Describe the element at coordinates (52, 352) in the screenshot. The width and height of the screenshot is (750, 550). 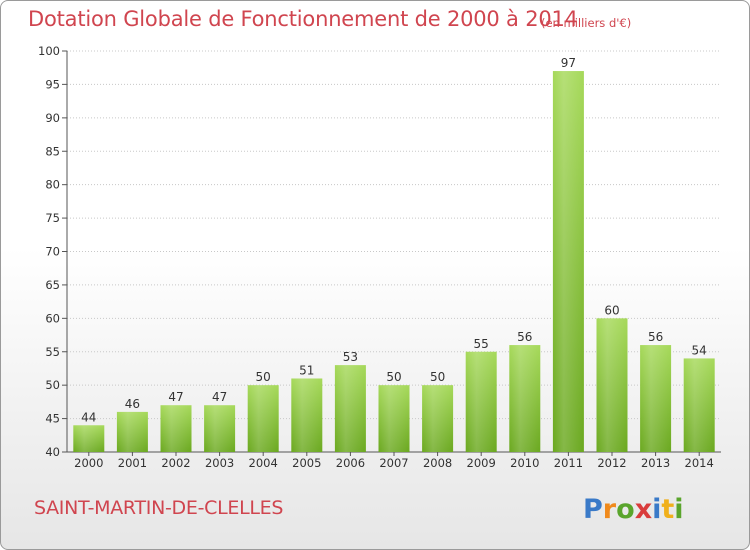
I see `y-tick-label: 55` at that location.